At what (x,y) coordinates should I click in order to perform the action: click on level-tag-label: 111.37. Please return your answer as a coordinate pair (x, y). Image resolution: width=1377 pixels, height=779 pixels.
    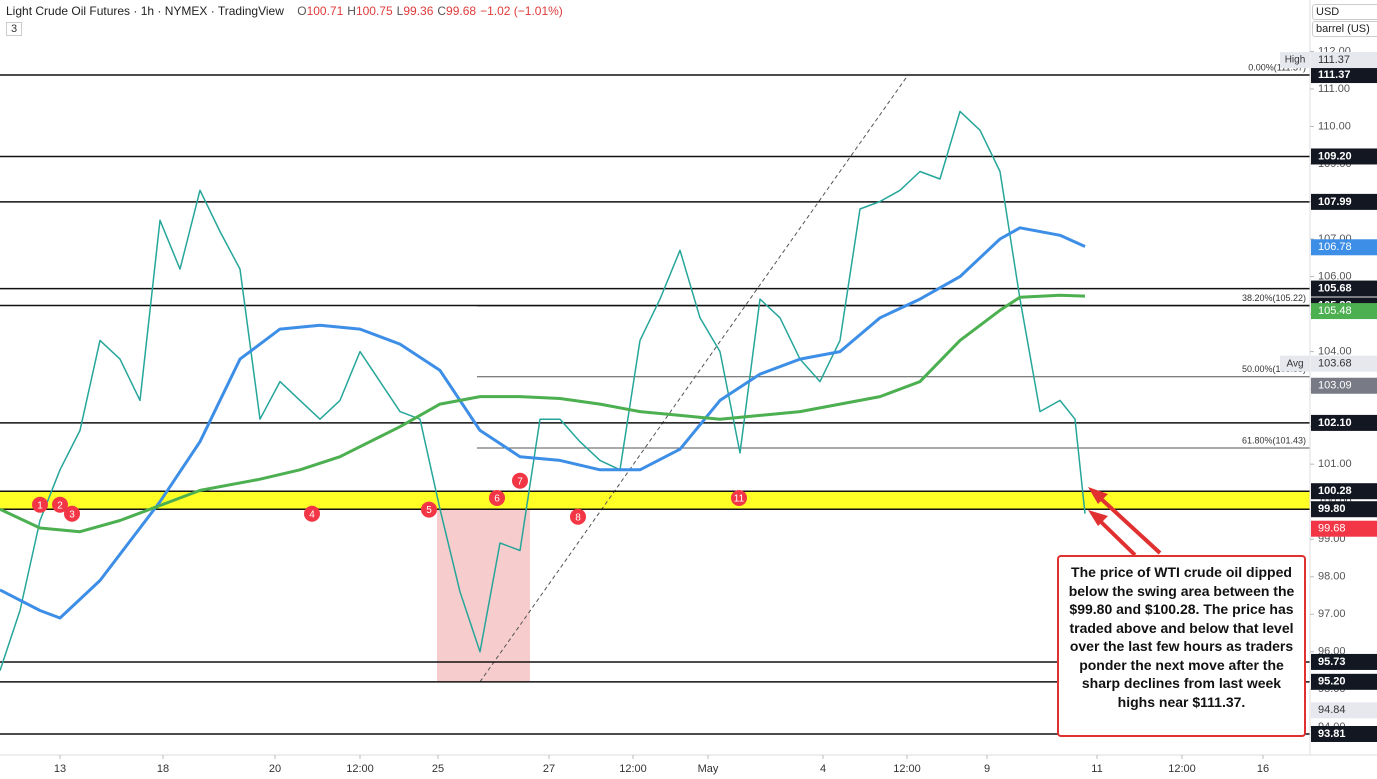
    Looking at the image, I should click on (1334, 75).